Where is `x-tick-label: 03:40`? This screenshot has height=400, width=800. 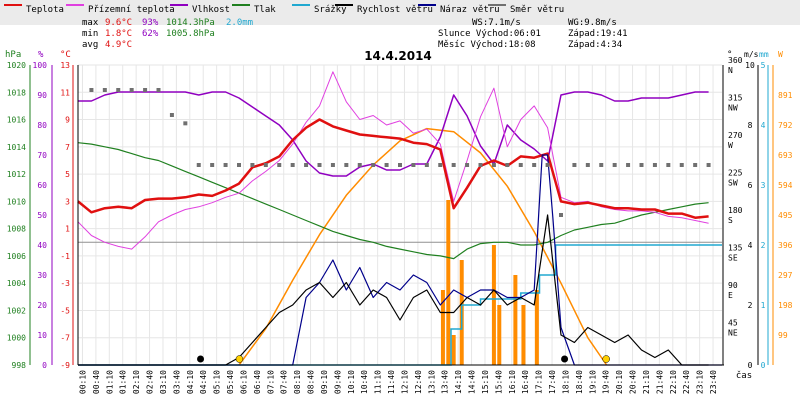
x-tick-label: 03:40 is located at coordinates (176, 382).